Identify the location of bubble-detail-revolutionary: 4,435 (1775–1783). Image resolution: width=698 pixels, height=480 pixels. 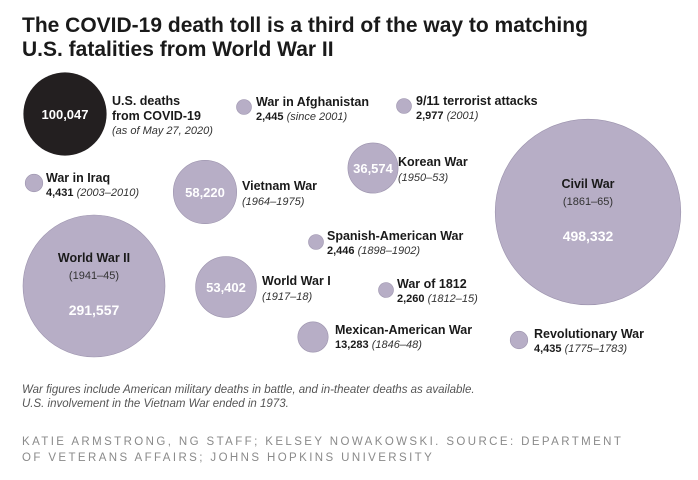
(580, 349).